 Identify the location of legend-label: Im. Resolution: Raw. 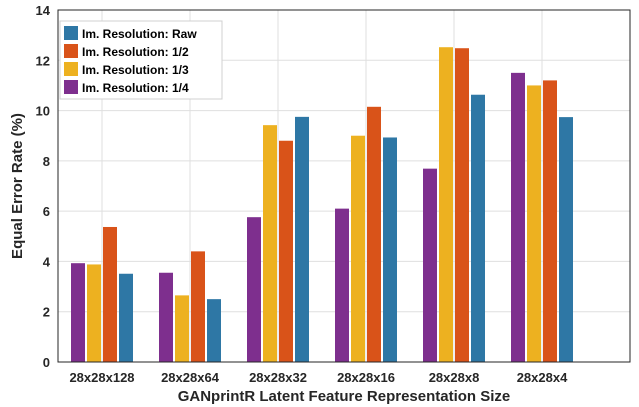
(139, 34).